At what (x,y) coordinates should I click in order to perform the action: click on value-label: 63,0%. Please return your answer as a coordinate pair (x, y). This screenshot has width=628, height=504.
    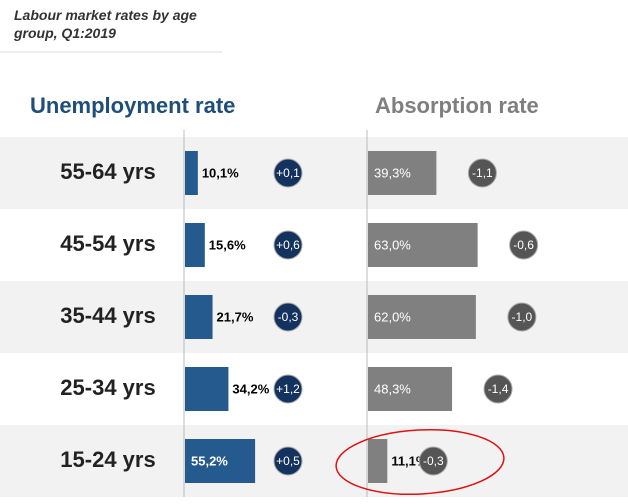
    Looking at the image, I should click on (392, 244).